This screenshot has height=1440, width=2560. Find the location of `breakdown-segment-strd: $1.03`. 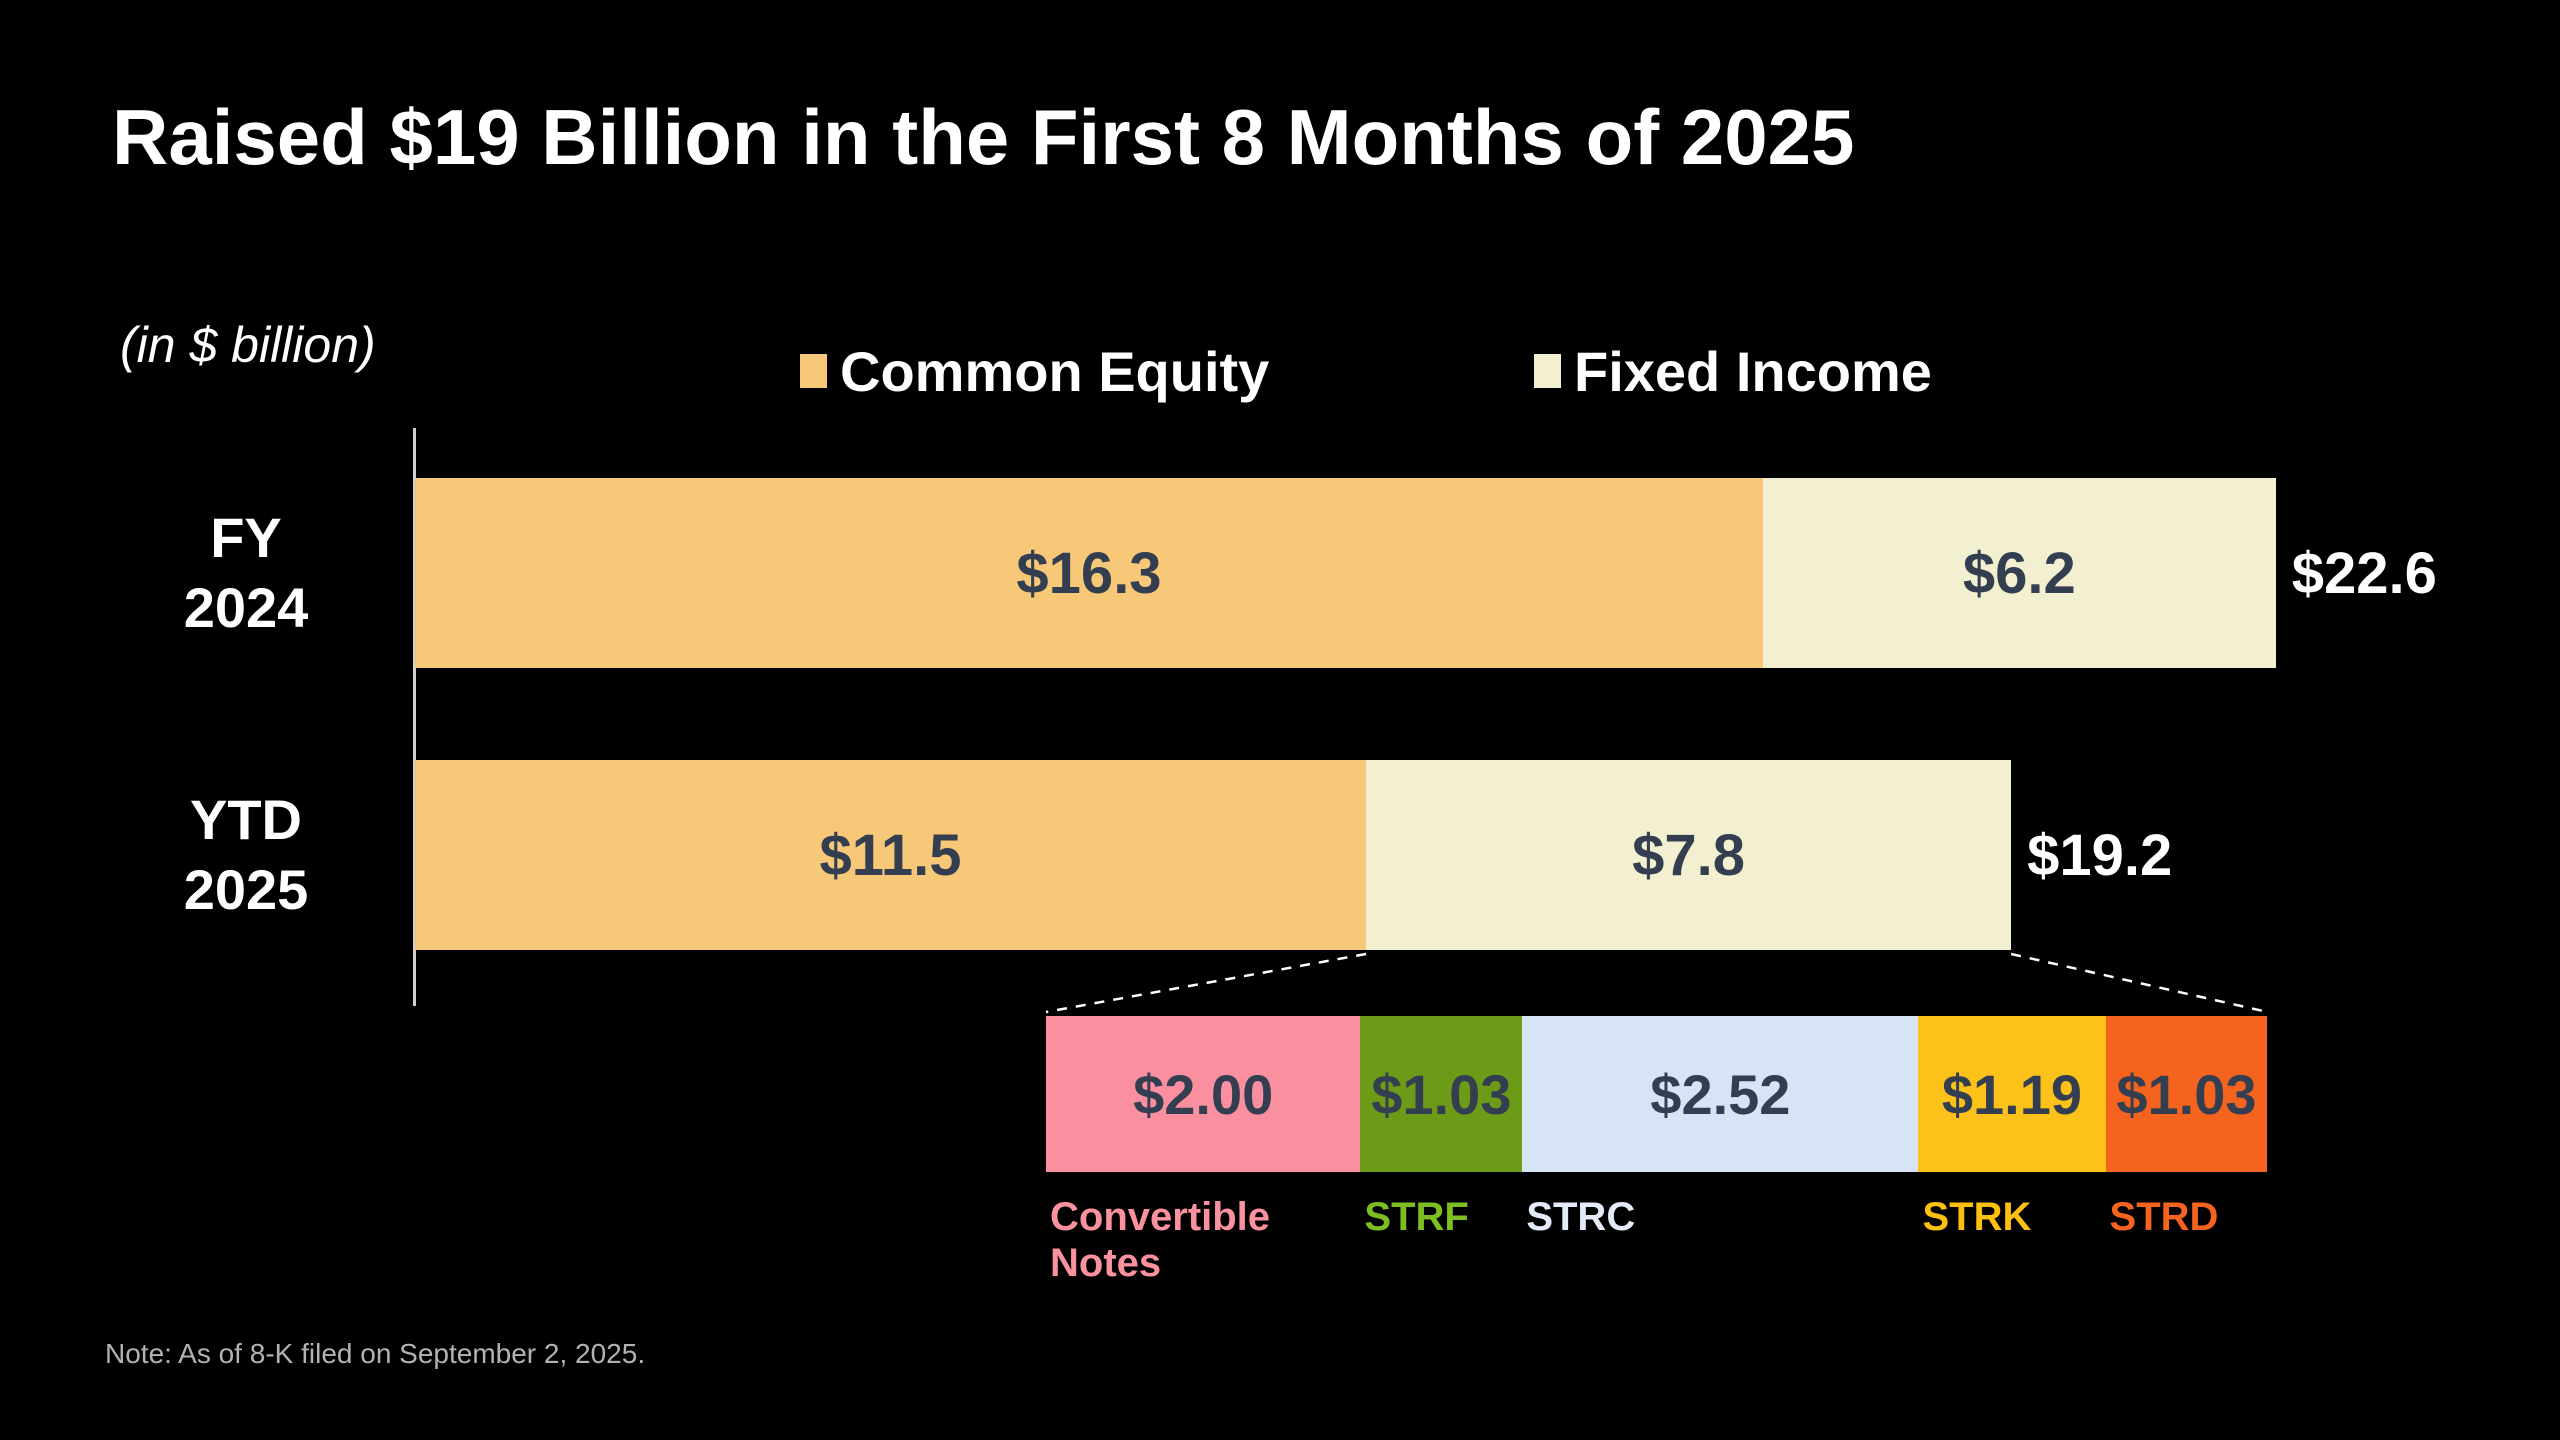

breakdown-segment-strd: $1.03 is located at coordinates (2186, 1094).